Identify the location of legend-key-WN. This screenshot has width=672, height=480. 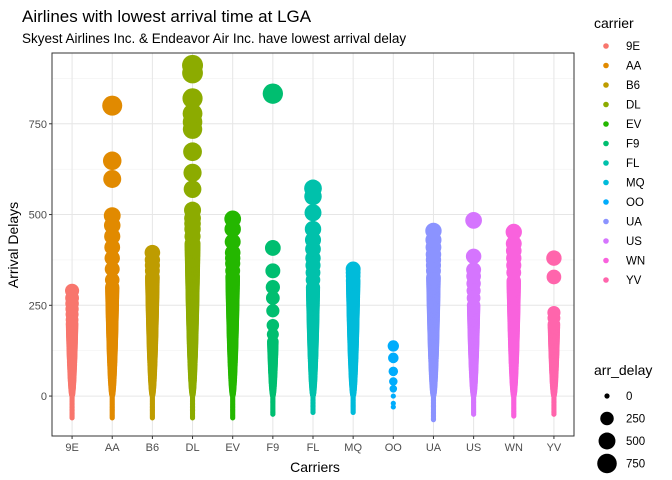
(606, 260).